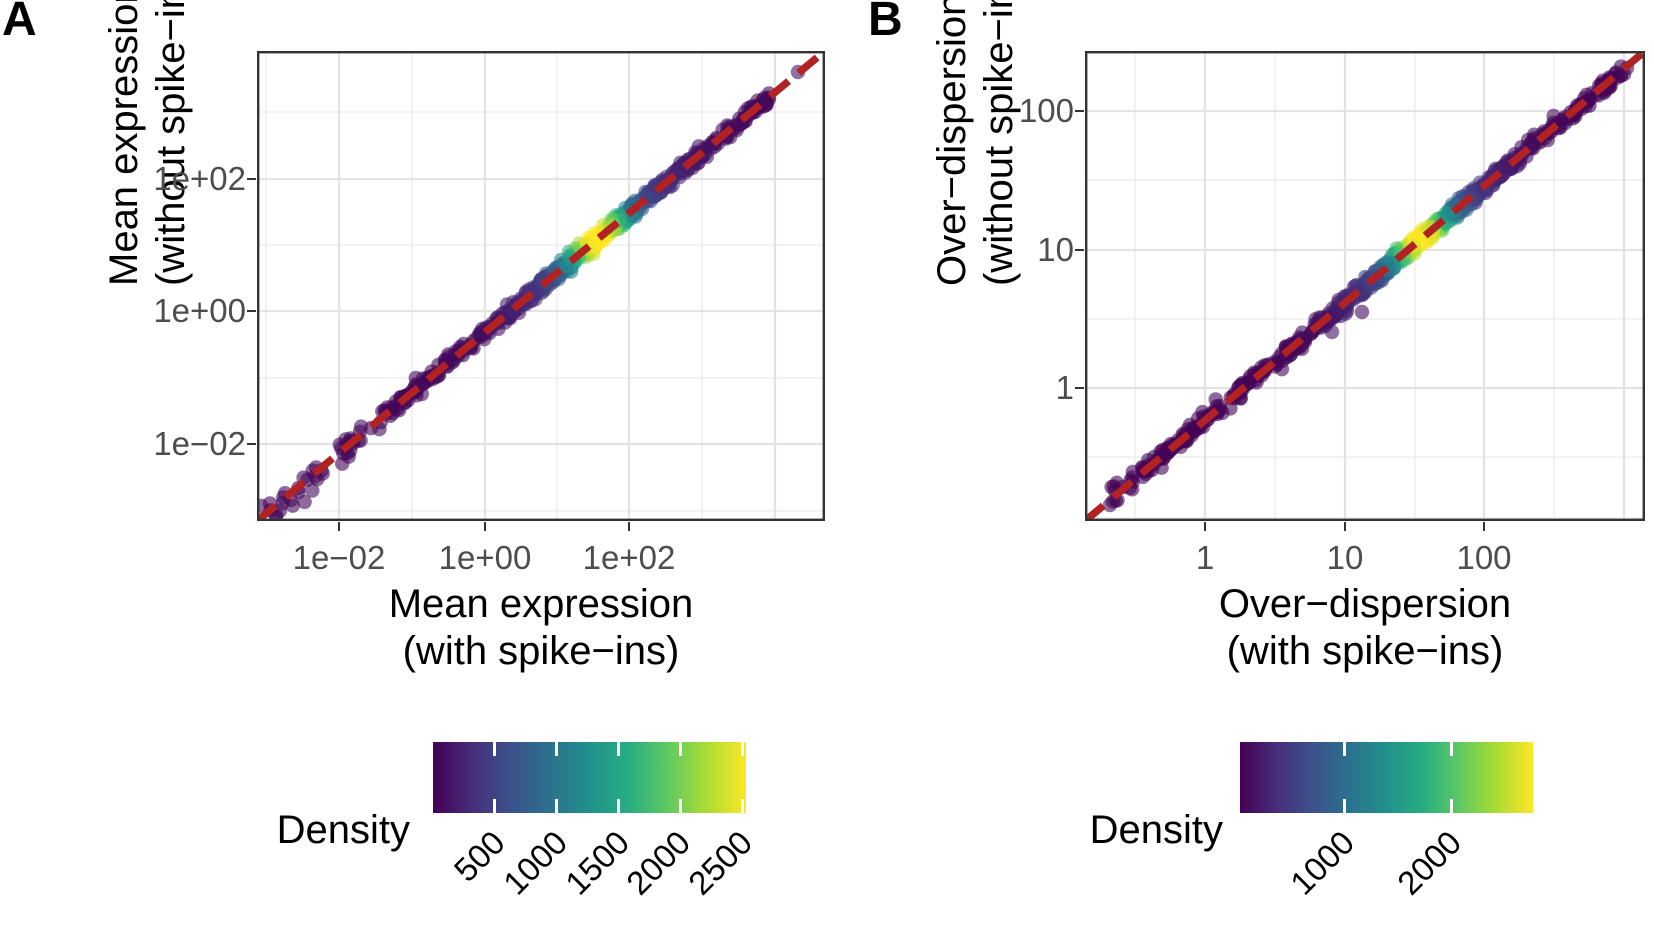  I want to click on panel-a-letter: A, so click(19, 23).